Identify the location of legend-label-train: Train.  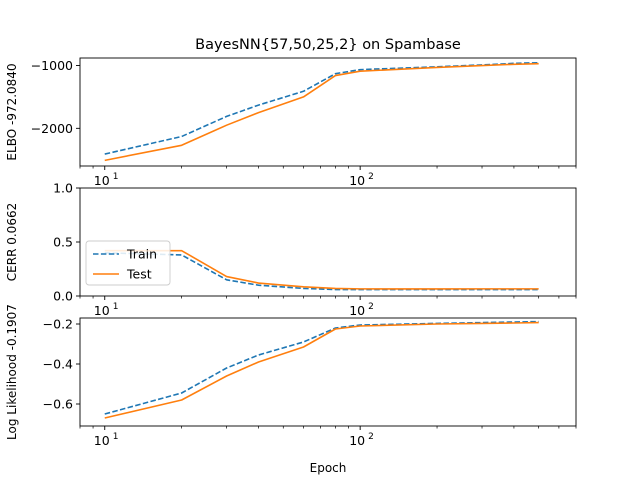
(141, 254).